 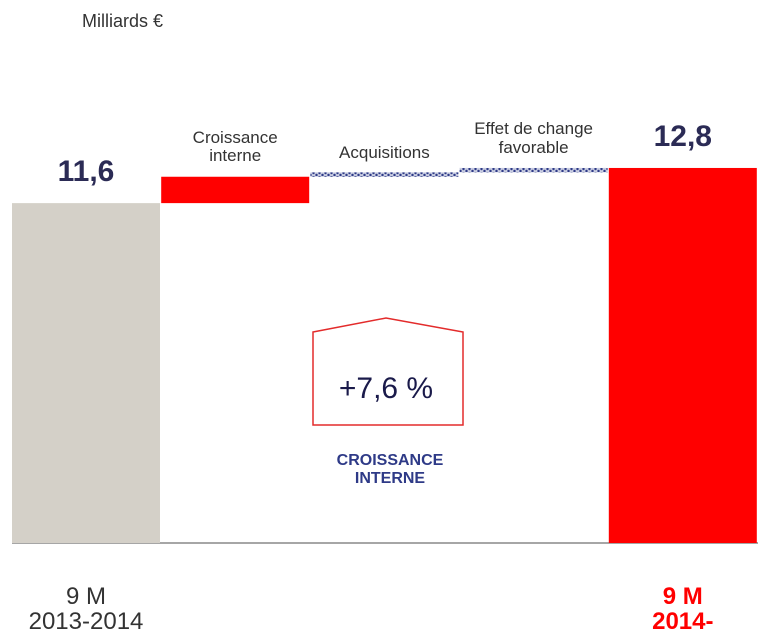 I want to click on annotation-box, so click(x=388, y=371).